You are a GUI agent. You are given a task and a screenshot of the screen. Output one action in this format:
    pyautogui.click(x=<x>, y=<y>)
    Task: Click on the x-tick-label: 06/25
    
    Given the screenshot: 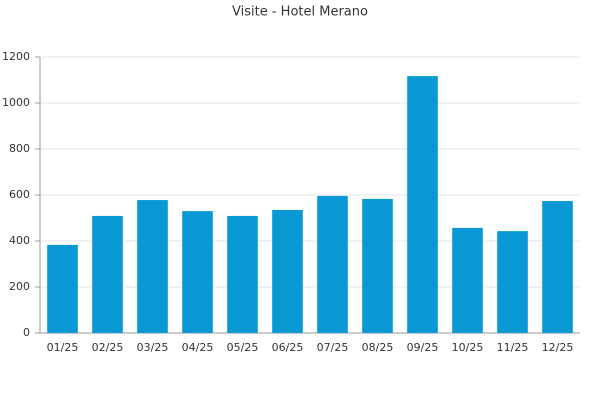 What is the action you would take?
    pyautogui.click(x=288, y=347)
    